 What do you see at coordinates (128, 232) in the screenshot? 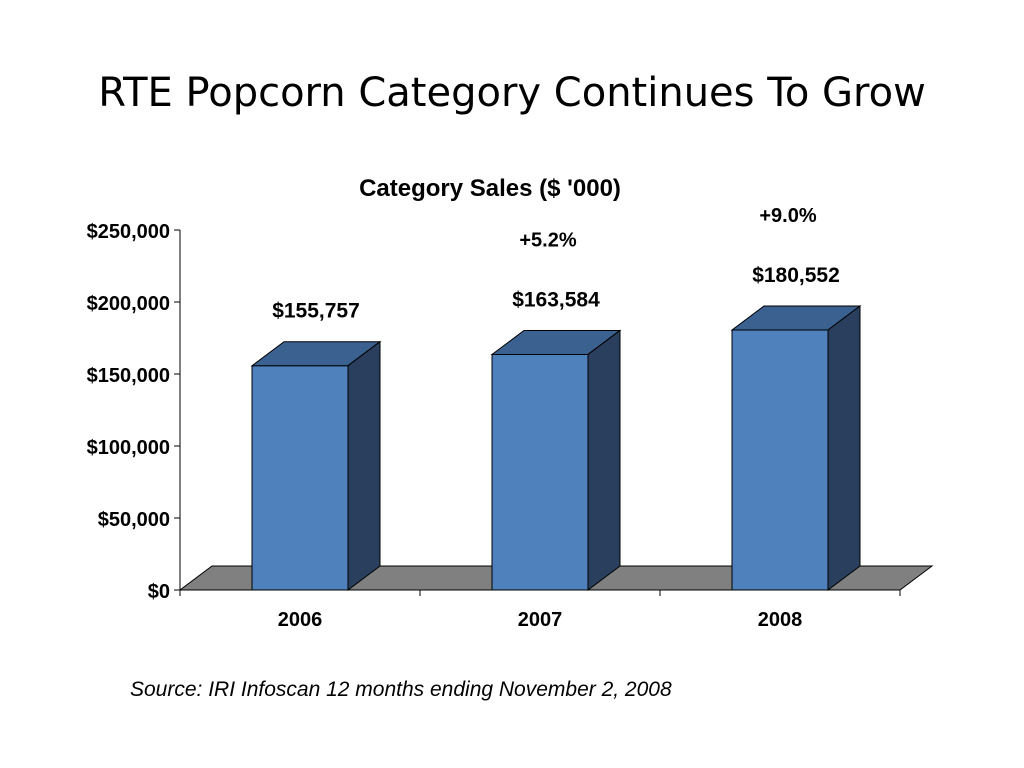
I see `y-tick-label: $250,000` at bounding box center [128, 232].